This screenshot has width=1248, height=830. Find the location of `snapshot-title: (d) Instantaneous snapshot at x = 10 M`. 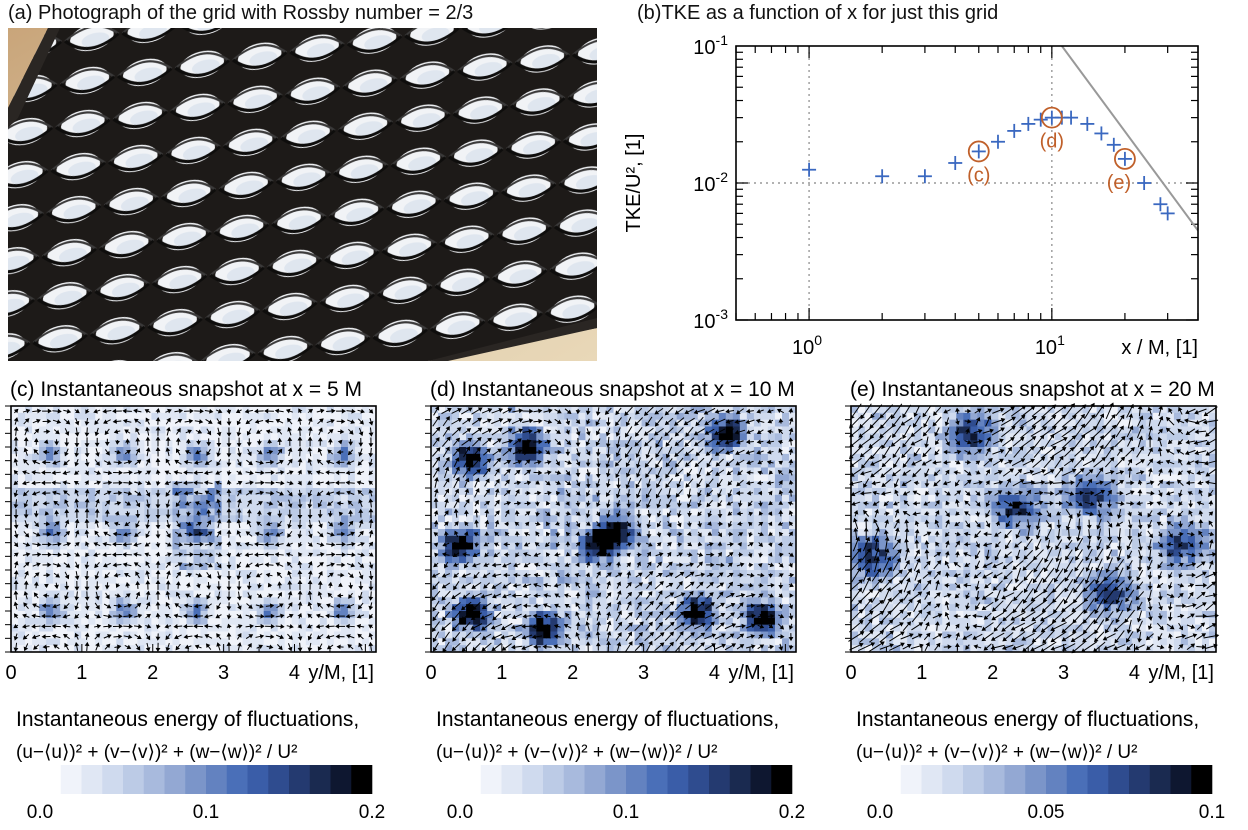

snapshot-title: (d) Instantaneous snapshot at x = 10 M is located at coordinates (612, 389).